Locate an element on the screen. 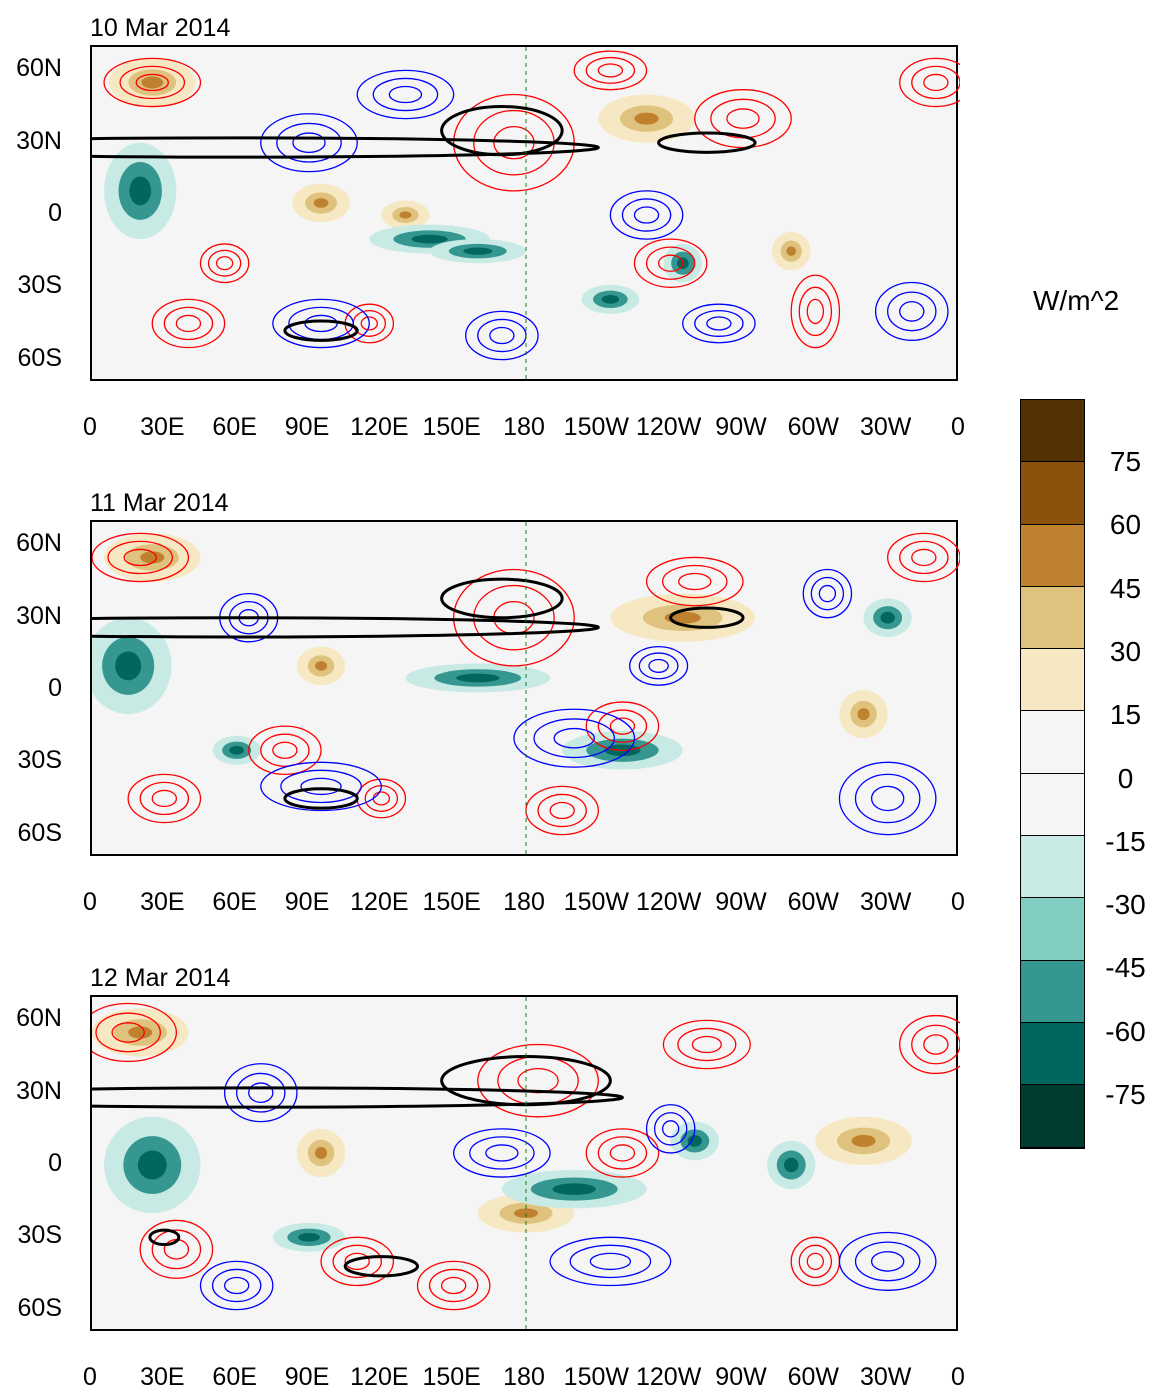 Image resolution: width=1153 pixels, height=1393 pixels. lon-tick-label: 120W is located at coordinates (669, 902).